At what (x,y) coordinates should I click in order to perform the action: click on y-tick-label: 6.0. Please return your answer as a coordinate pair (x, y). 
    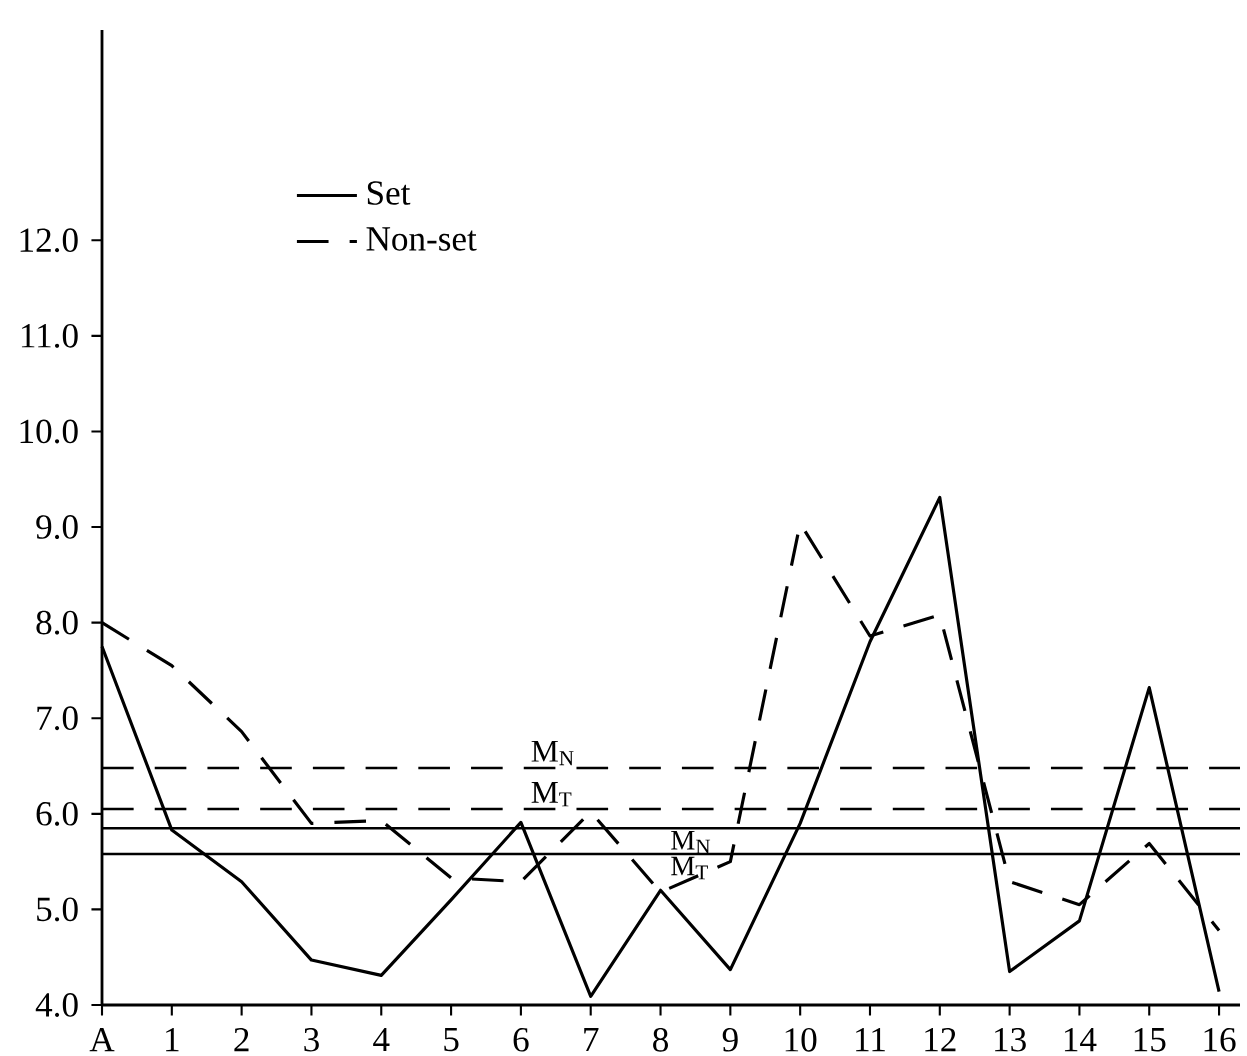
    Looking at the image, I should click on (57, 813).